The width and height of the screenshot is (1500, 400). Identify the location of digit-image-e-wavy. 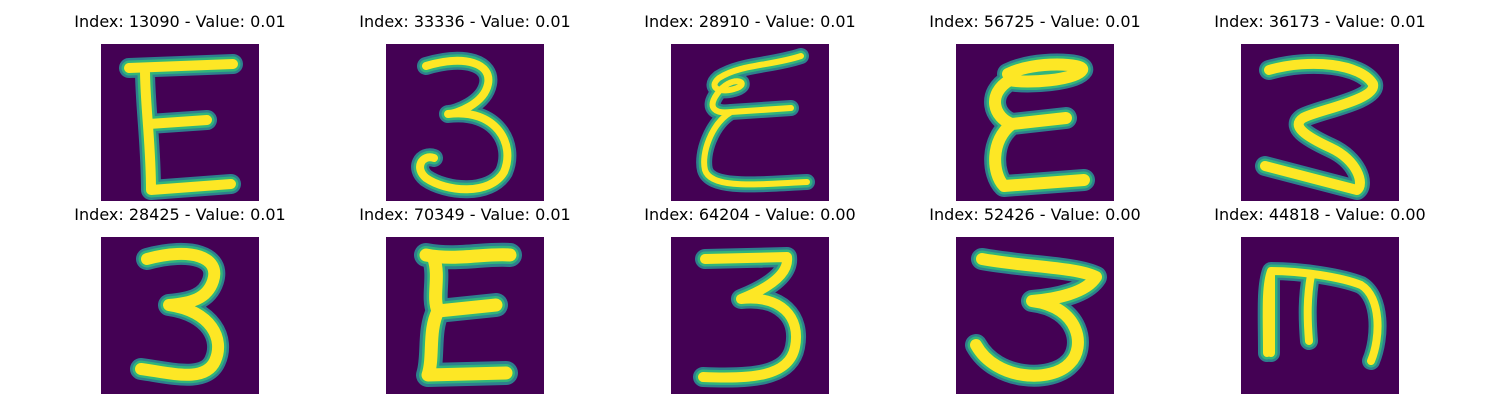
(465, 315).